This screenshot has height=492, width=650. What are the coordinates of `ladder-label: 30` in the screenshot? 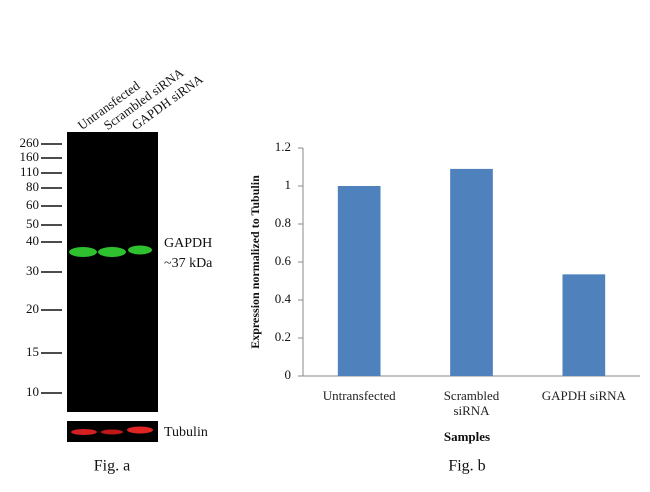 It's located at (32, 270).